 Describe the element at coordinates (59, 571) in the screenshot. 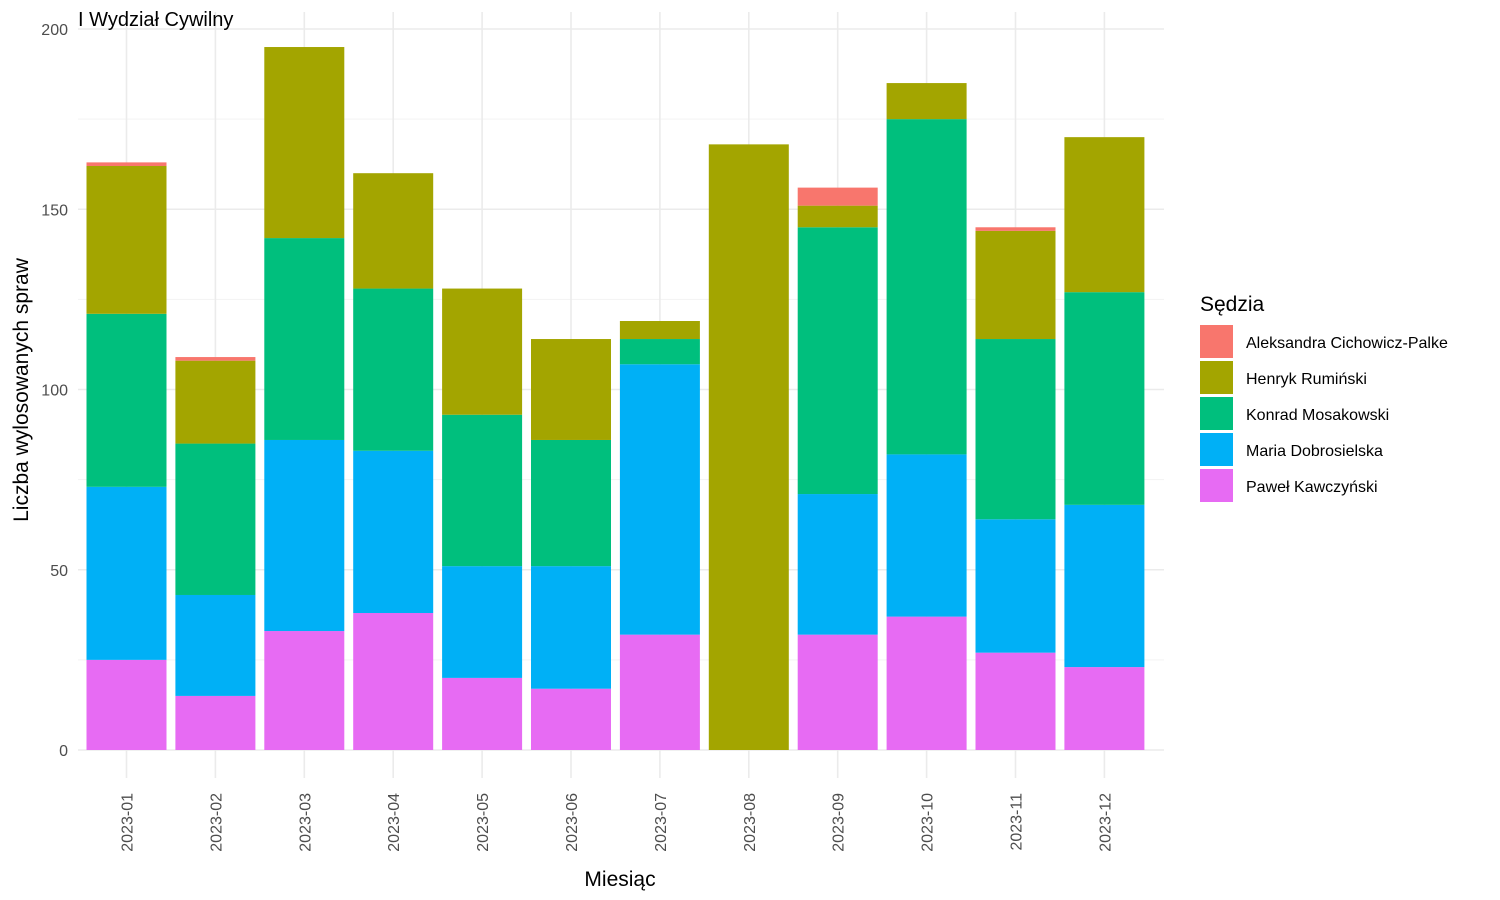

I see `y-tick-label: 50` at that location.